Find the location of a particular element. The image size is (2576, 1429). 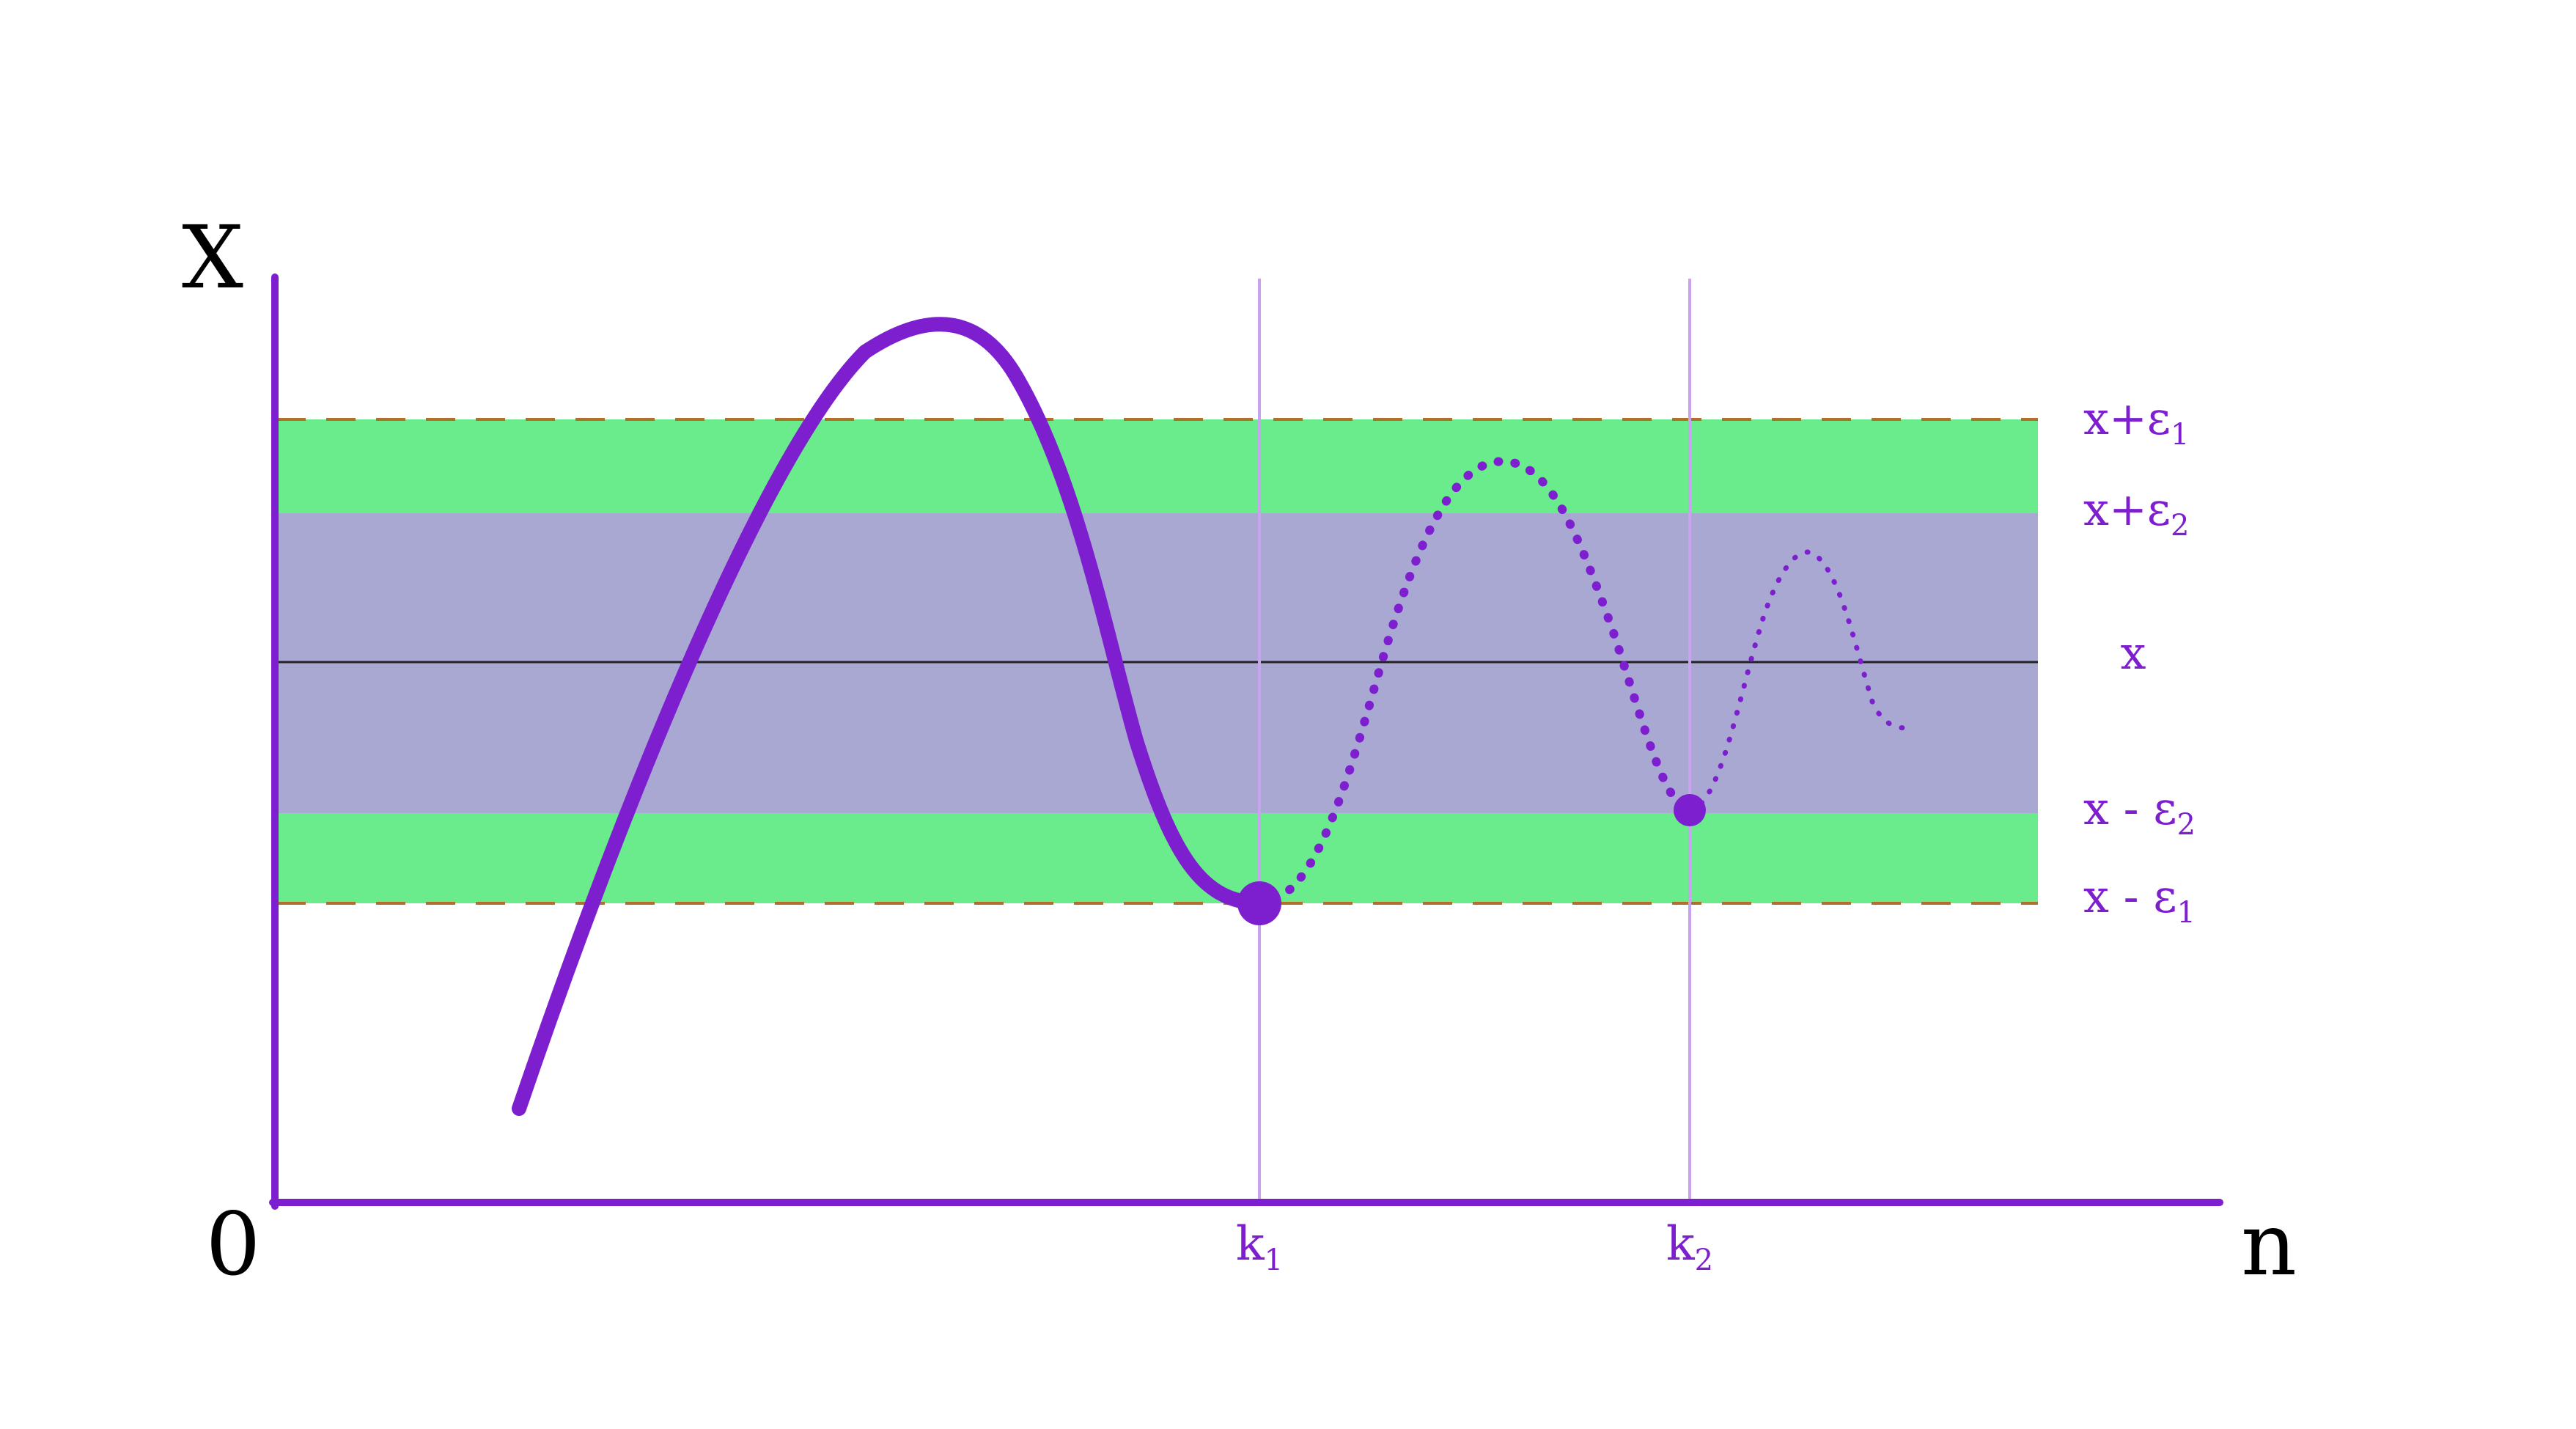

label-lower-outer-base: x - ε is located at coordinates (2129, 896).